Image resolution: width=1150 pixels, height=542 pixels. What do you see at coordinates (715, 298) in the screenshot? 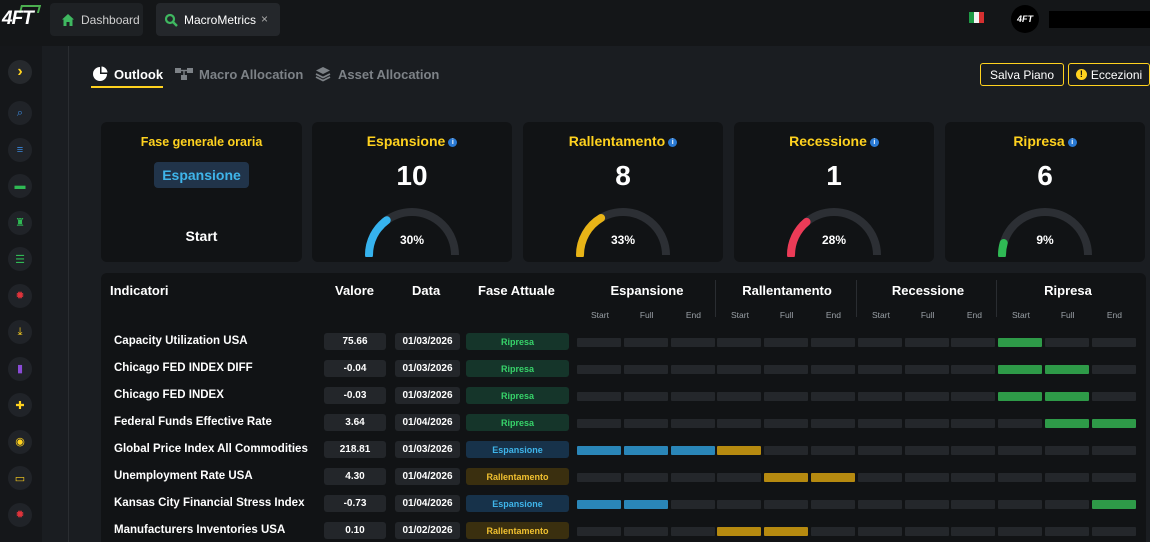
I see `column-divider` at bounding box center [715, 298].